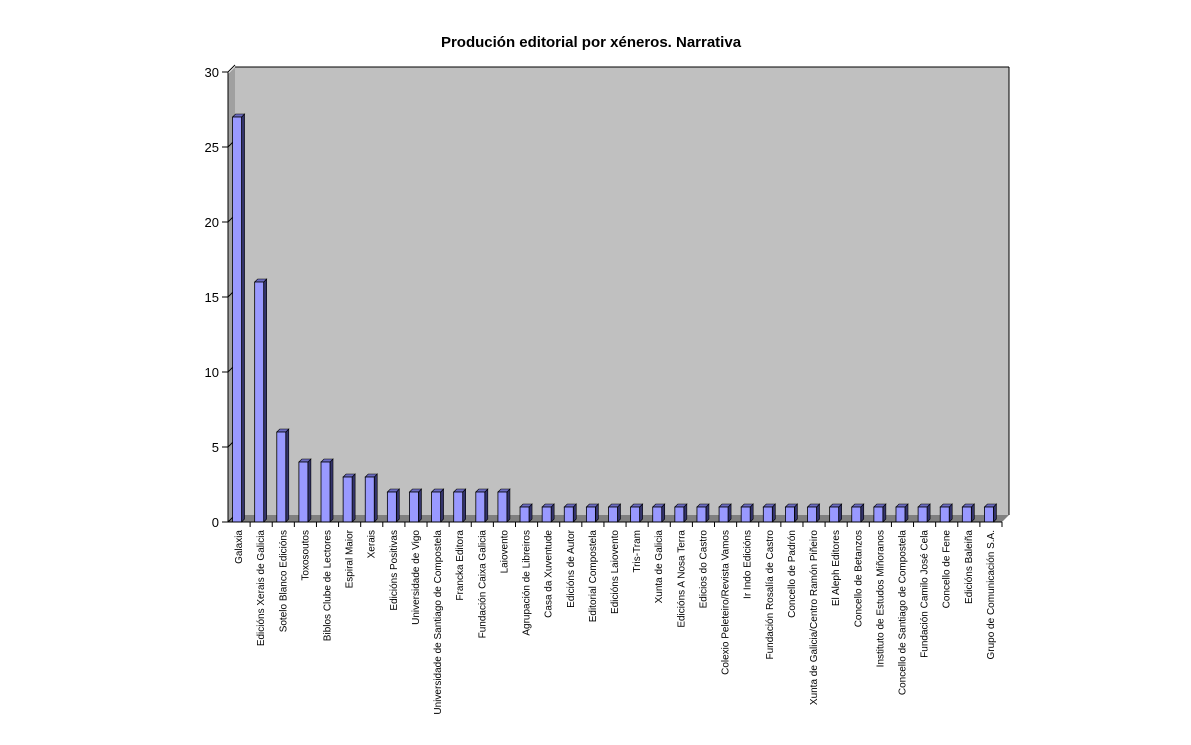 Image resolution: width=1191 pixels, height=745 pixels. I want to click on x-tick-label: Grupo de Comunicación S.A., so click(991, 595).